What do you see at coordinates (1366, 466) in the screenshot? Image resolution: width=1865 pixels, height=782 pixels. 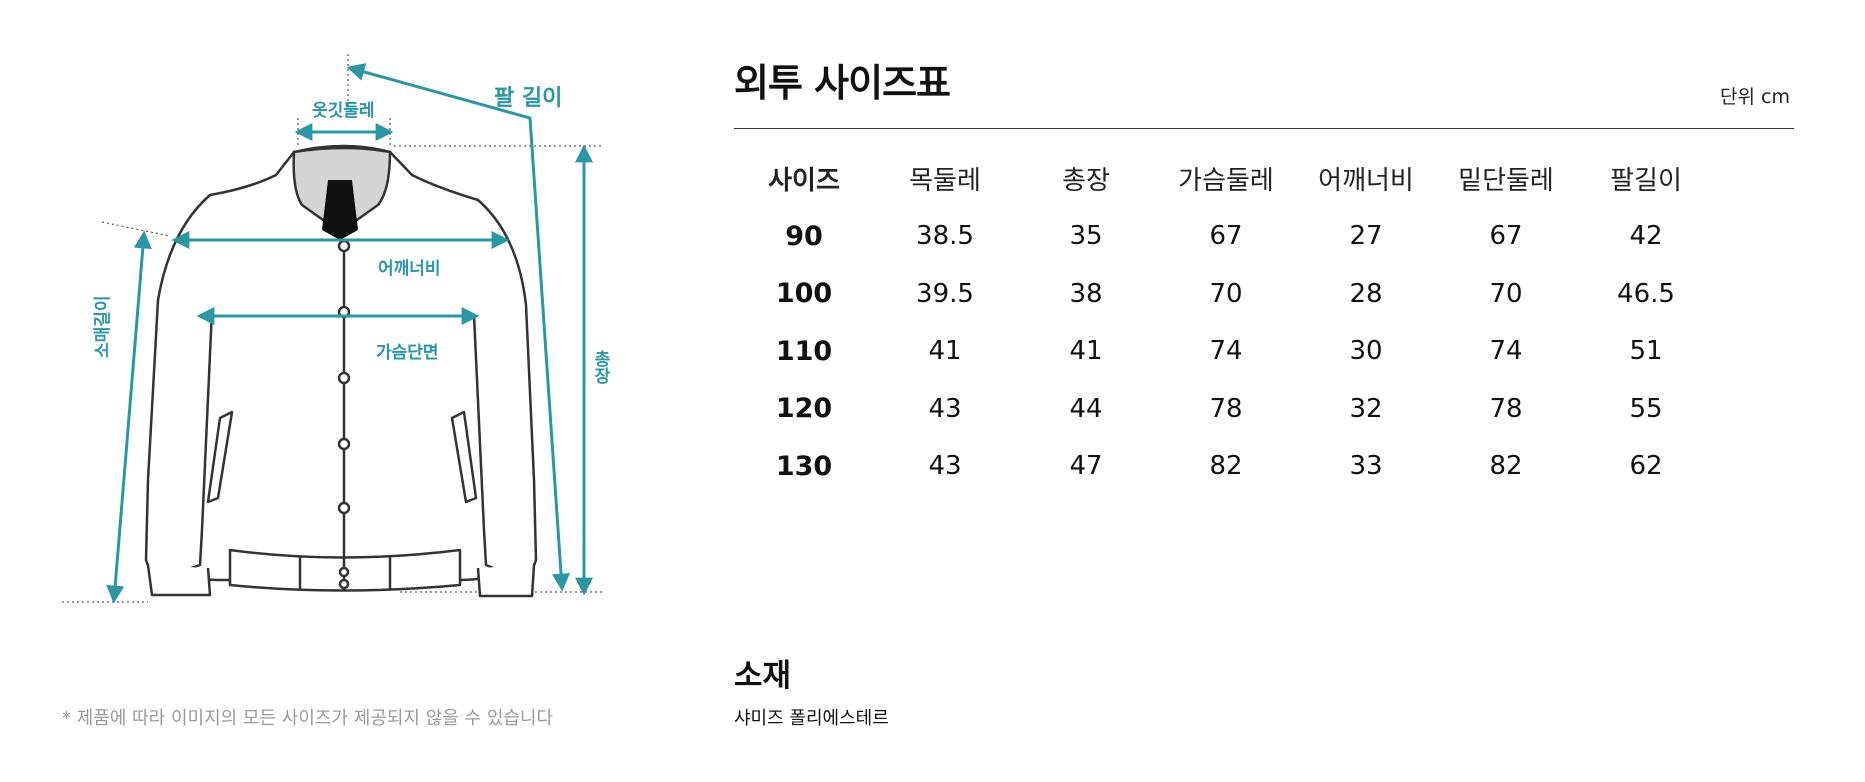 I see `table-cell: 33` at bounding box center [1366, 466].